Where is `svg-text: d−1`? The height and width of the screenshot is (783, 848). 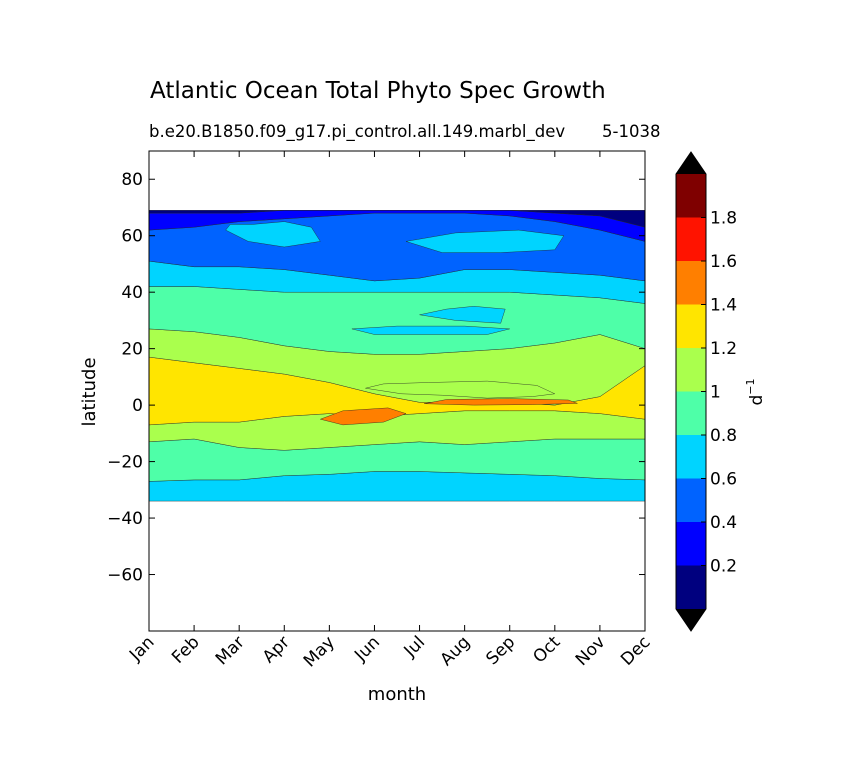 svg-text: d−1 is located at coordinates (755, 391).